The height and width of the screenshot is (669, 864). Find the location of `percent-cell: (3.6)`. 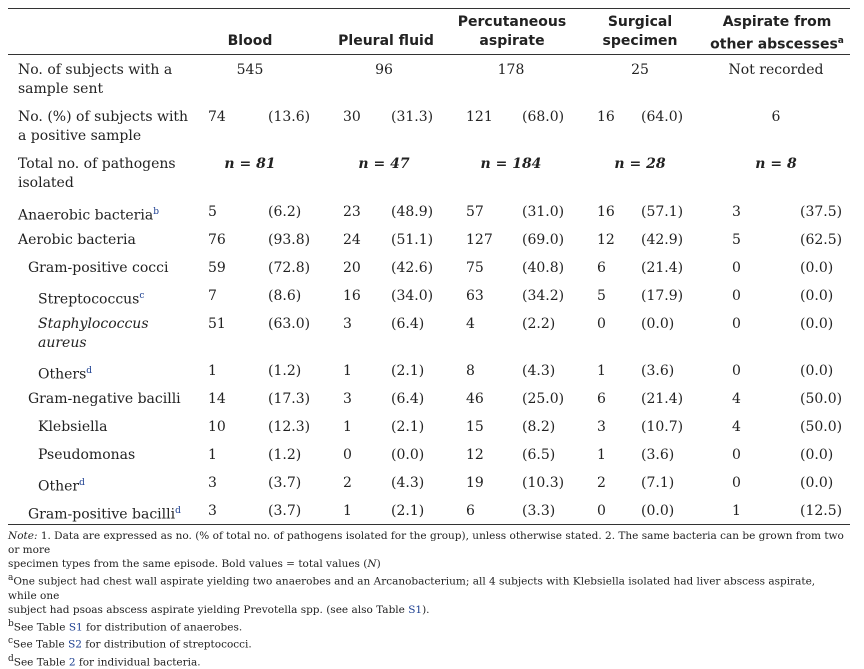

percent-cell: (3.6) is located at coordinates (657, 371).